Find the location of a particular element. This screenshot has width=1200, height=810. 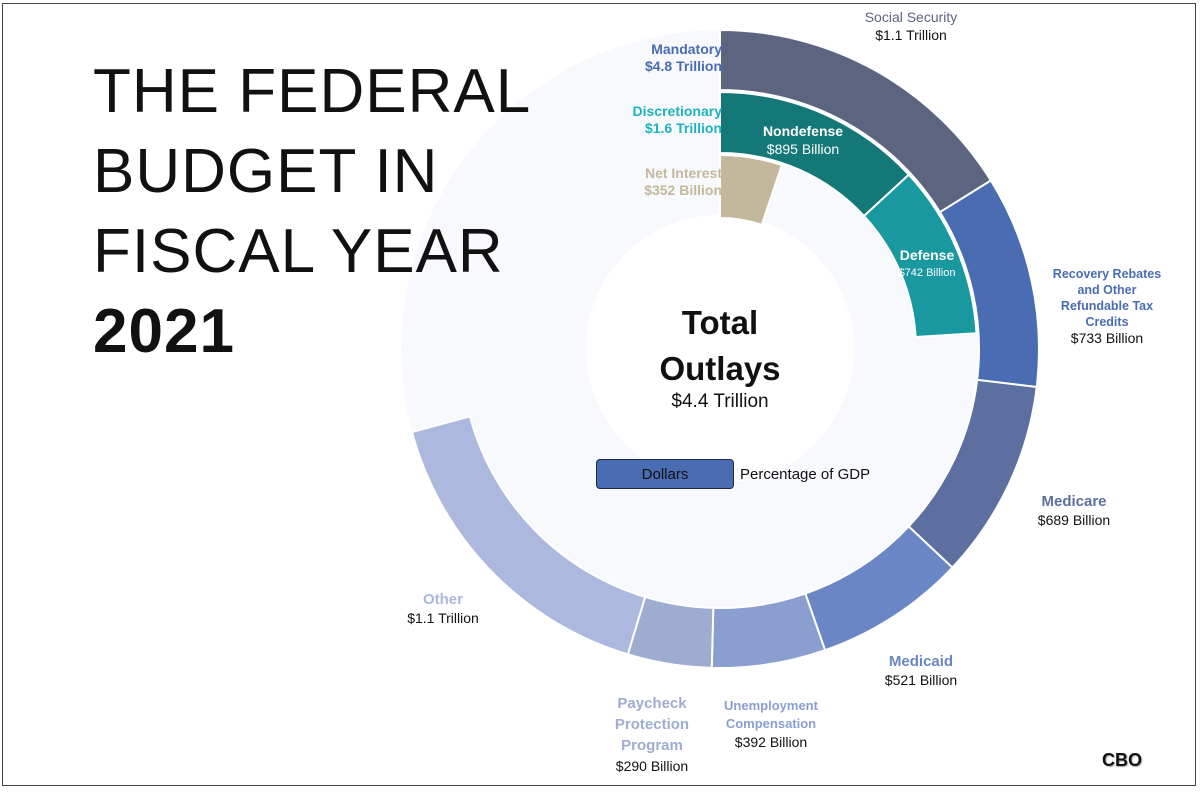

segment-name: Social Security is located at coordinates (911, 17).